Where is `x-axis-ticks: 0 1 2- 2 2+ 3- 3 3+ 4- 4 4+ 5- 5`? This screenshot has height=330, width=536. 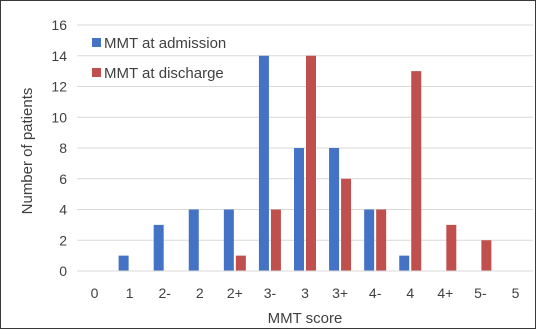
x-axis-ticks: 0 1 2- 2 2+ 3- 3 3+ 4- 4 4+ 5- 5 is located at coordinates (305, 293).